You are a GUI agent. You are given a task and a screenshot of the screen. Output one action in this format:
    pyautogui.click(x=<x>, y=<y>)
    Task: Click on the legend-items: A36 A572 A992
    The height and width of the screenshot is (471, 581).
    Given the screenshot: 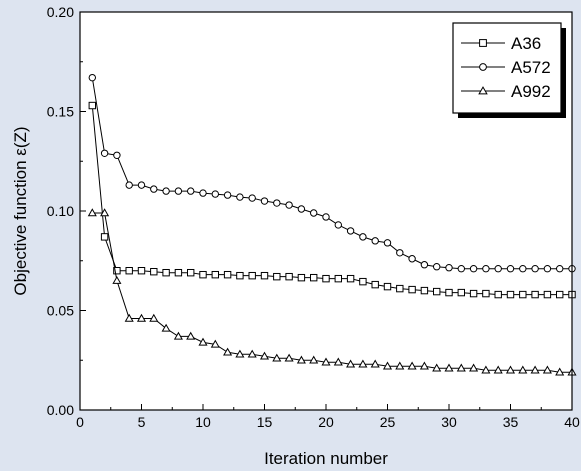 What is the action you would take?
    pyautogui.click(x=506, y=67)
    